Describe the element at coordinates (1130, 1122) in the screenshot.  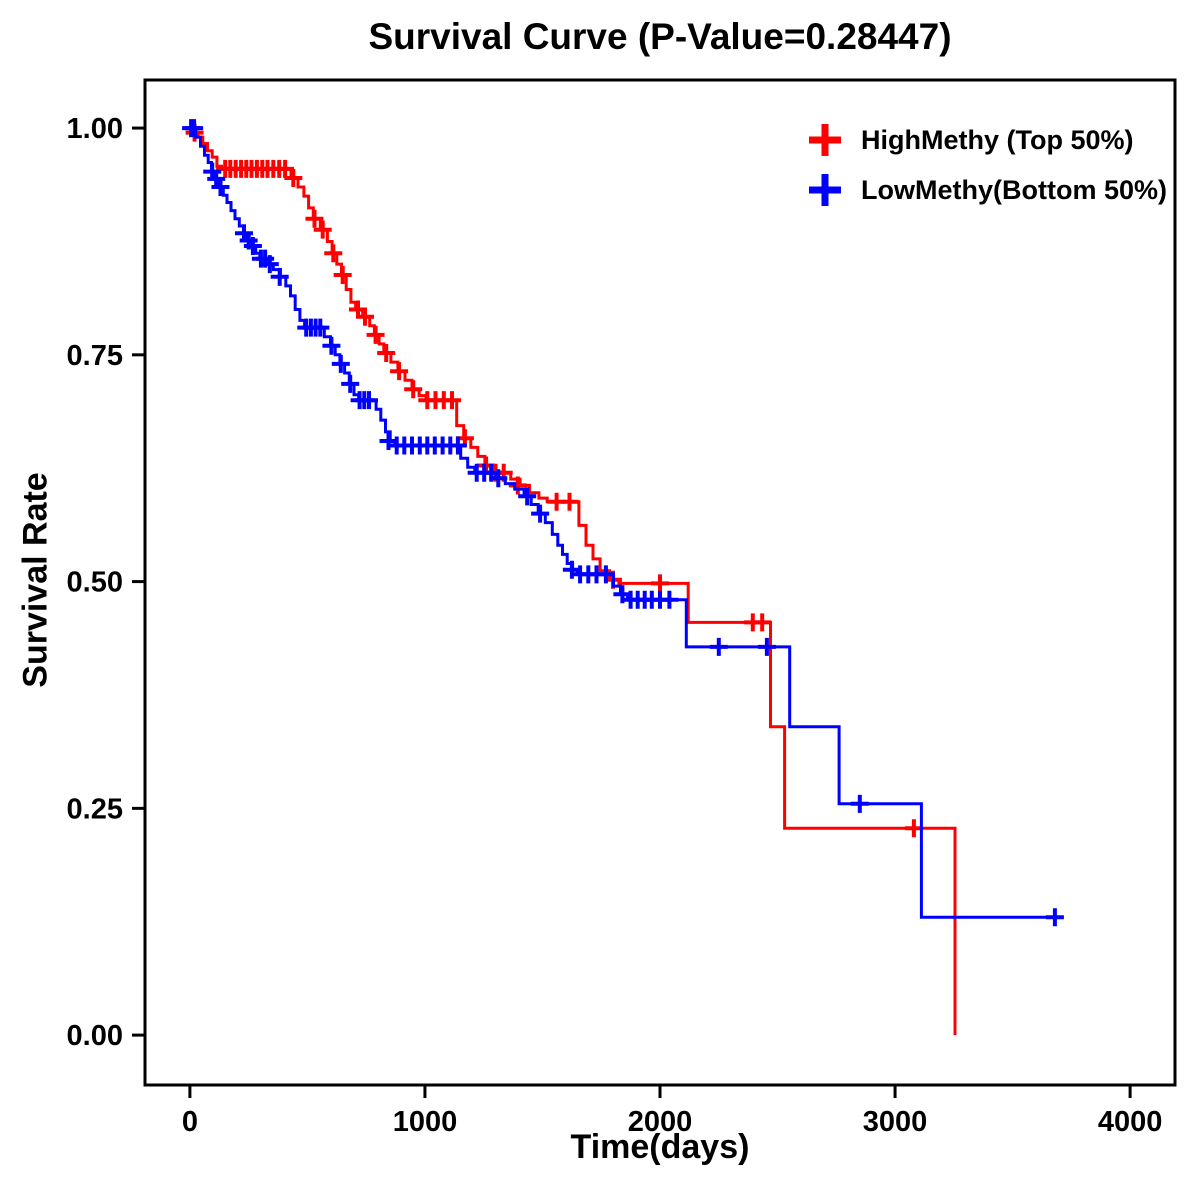
I see `x-tick-label: 4000` at that location.